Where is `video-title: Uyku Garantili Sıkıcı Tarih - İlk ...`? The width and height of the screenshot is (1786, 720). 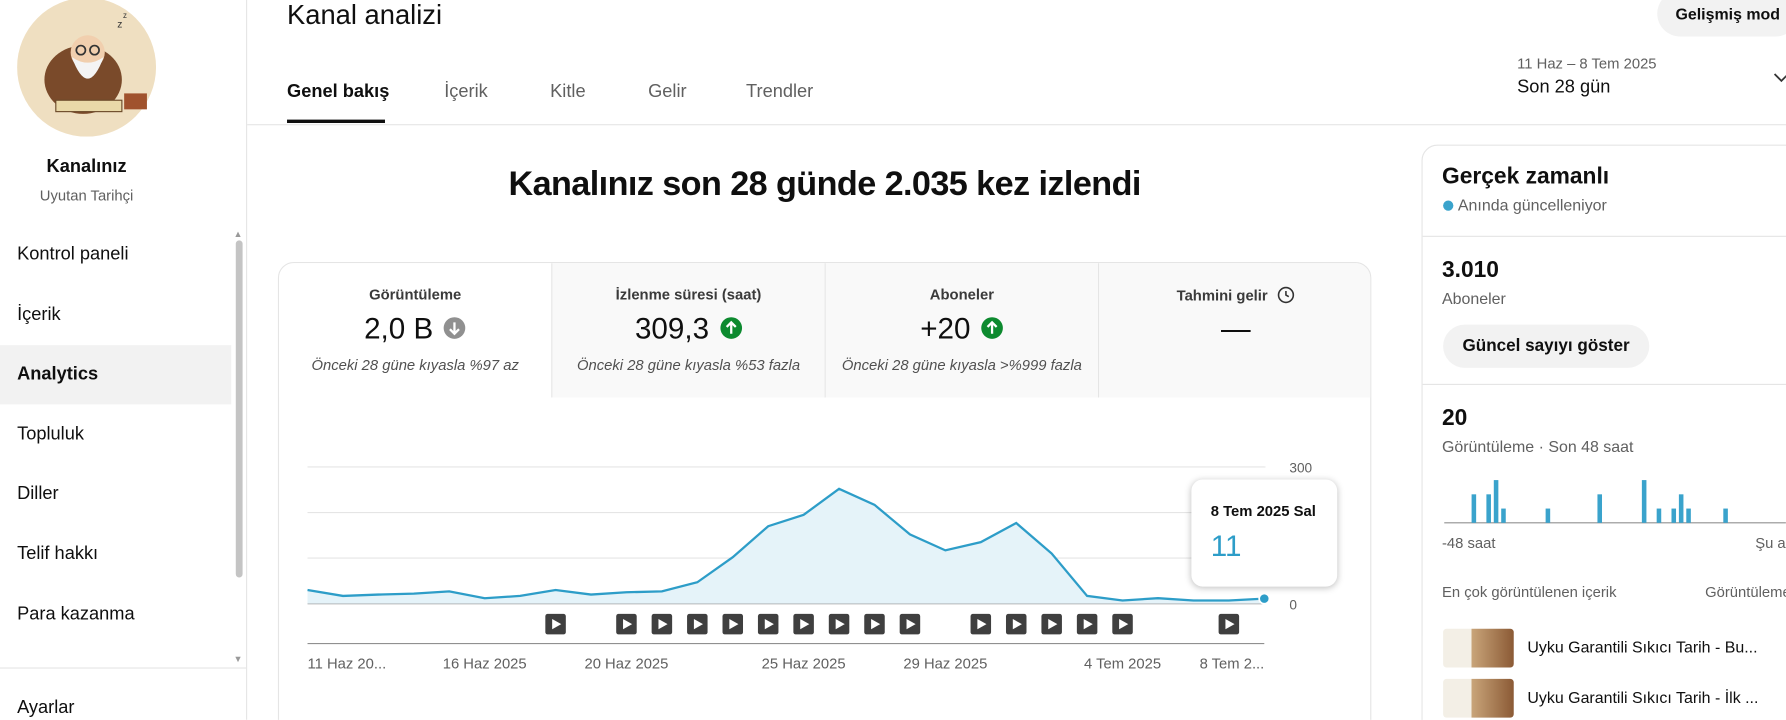 video-title: Uyku Garantili Sıkıcı Tarih - İlk ... is located at coordinates (1643, 697).